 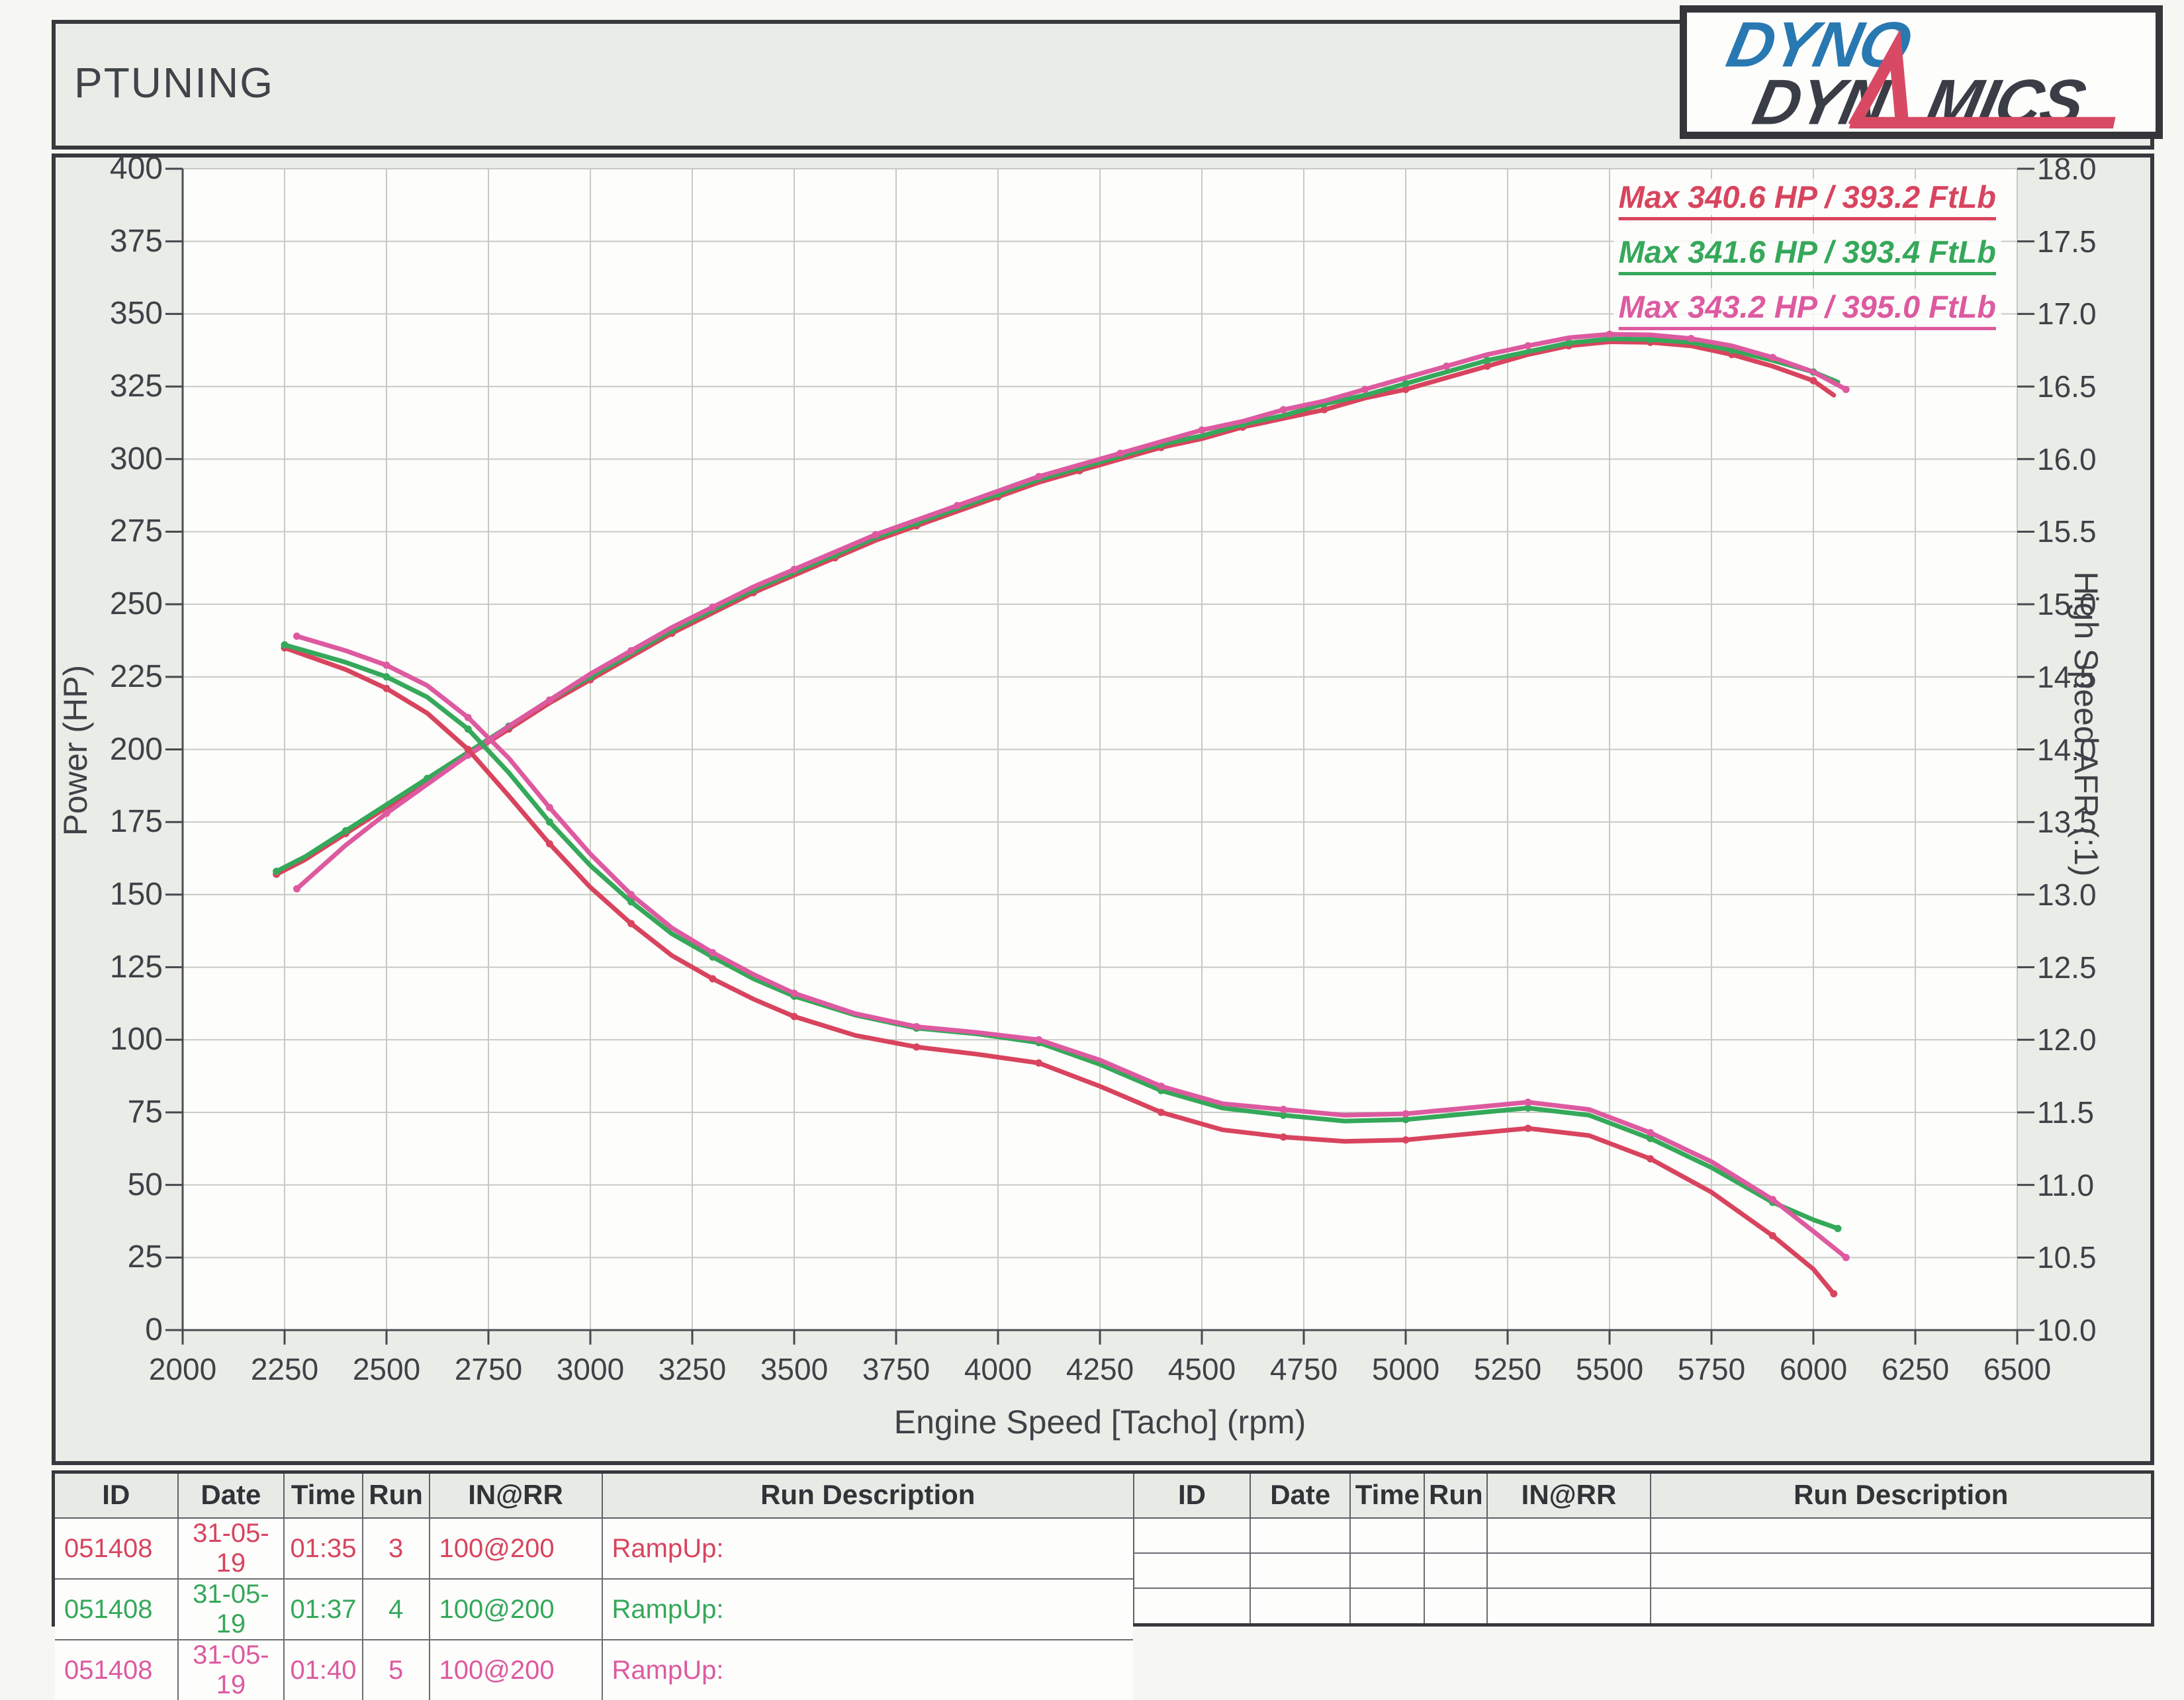 I want to click on dyno-dynamics-logo: DYNO DYN MICS, so click(x=1922, y=72).